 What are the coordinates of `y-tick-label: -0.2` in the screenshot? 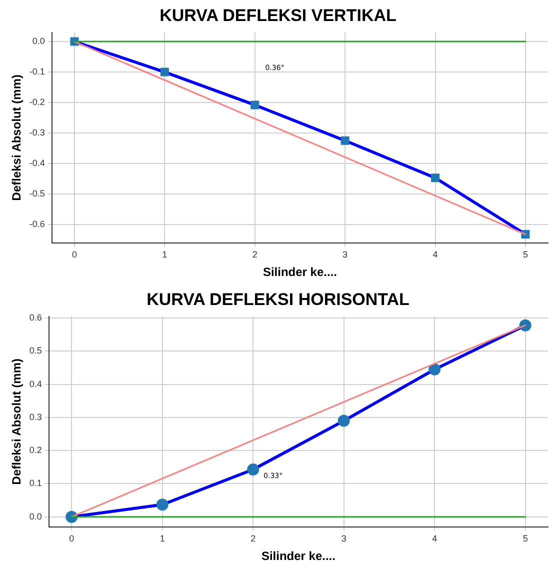 It's located at (37, 102).